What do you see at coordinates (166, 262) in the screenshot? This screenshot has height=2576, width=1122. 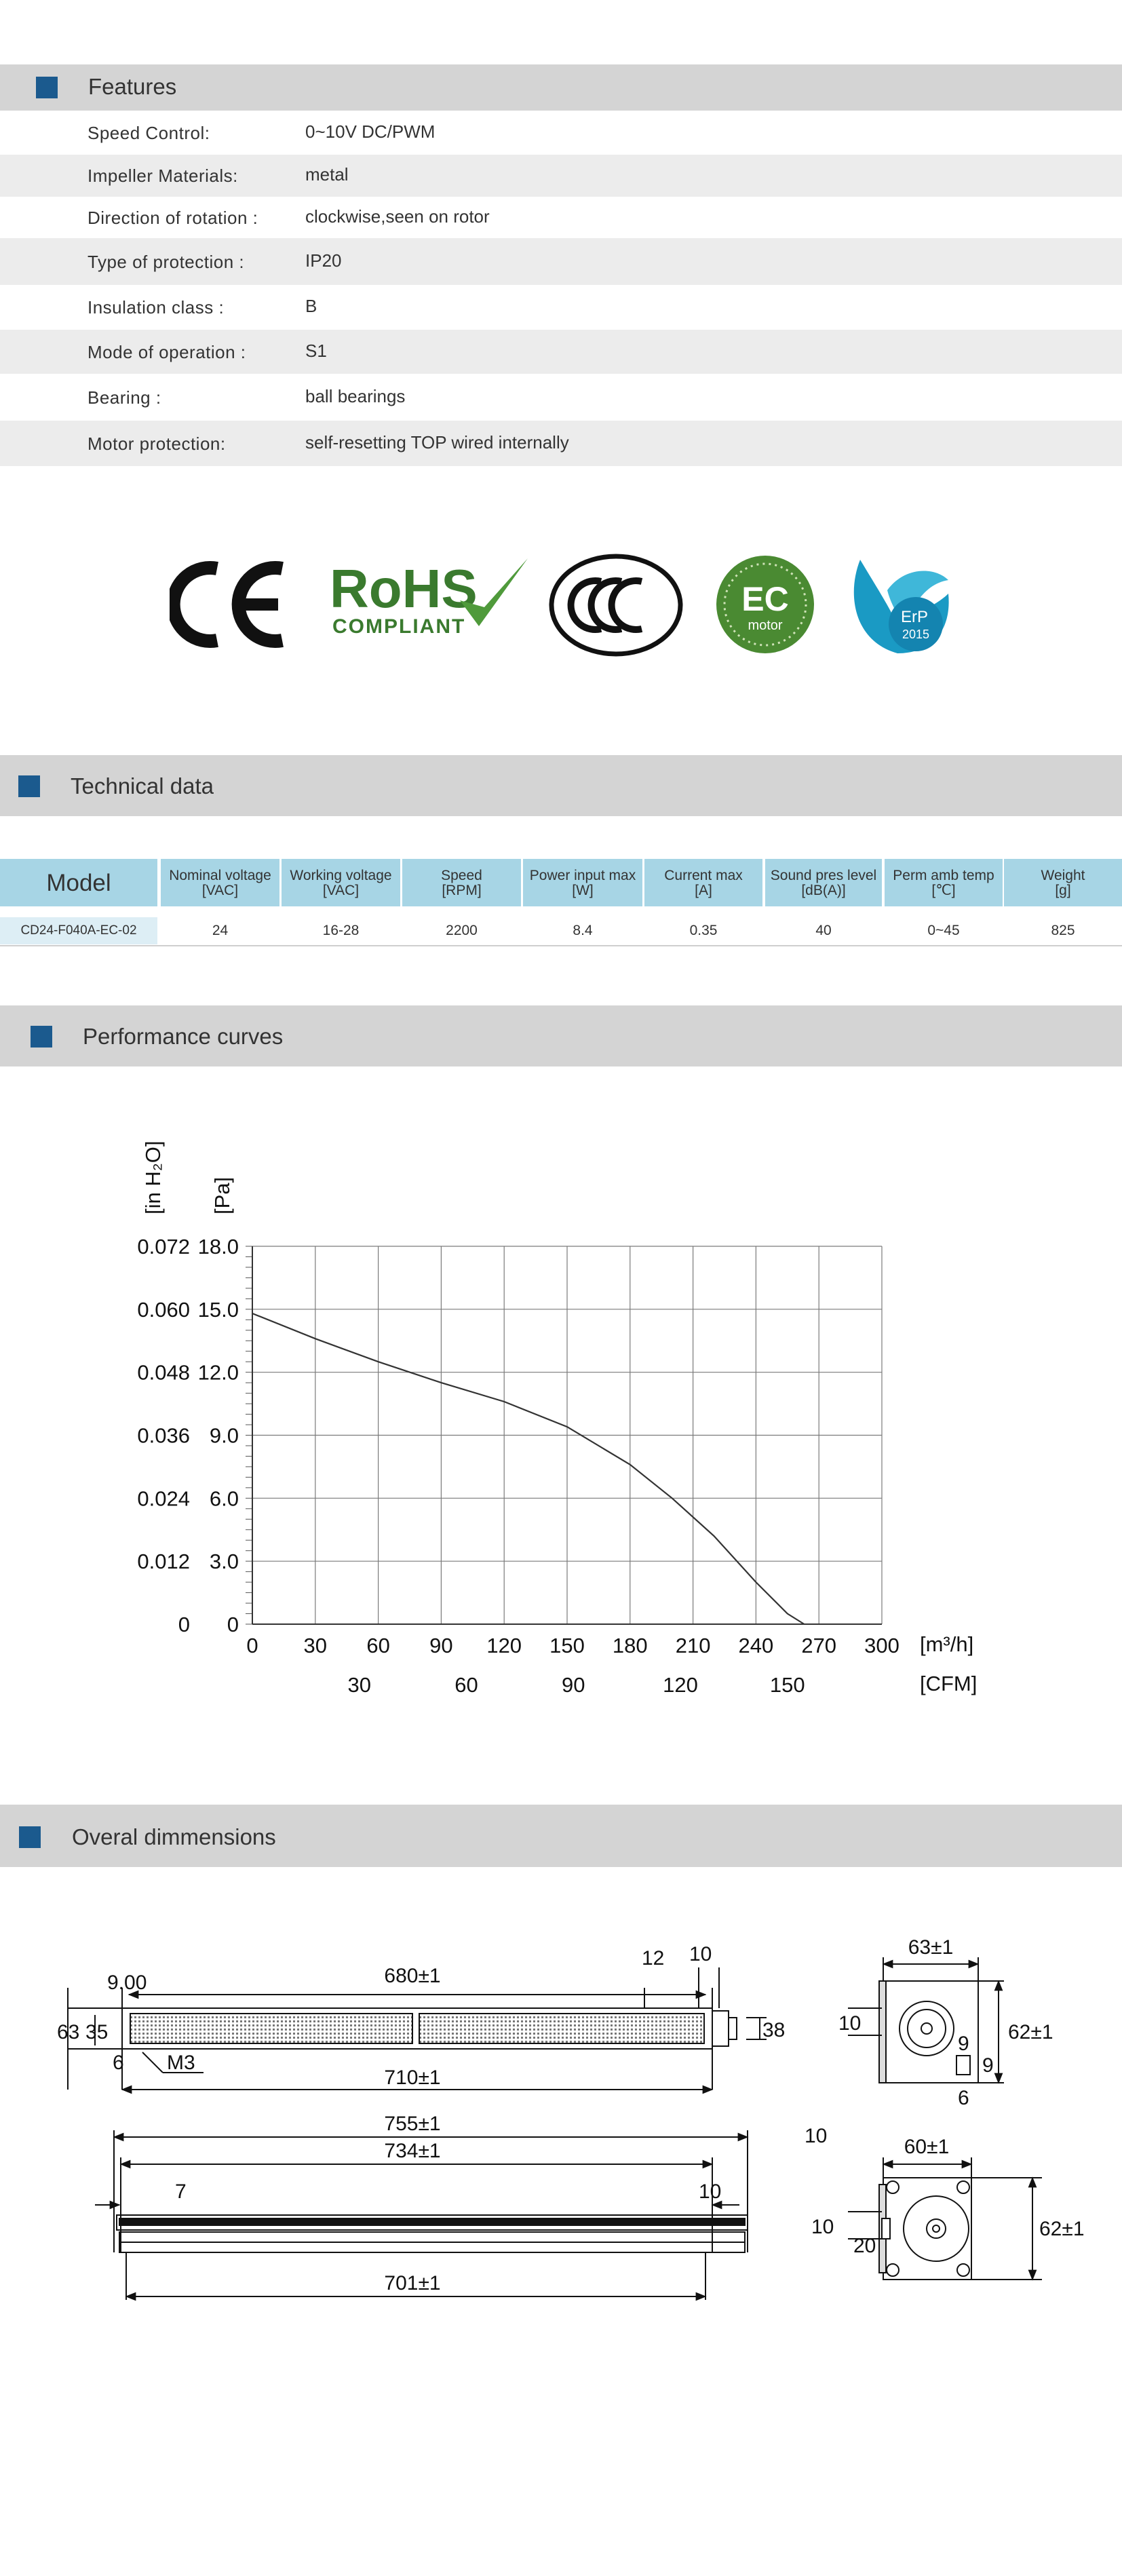 I see `feature-label: Type of protection :` at bounding box center [166, 262].